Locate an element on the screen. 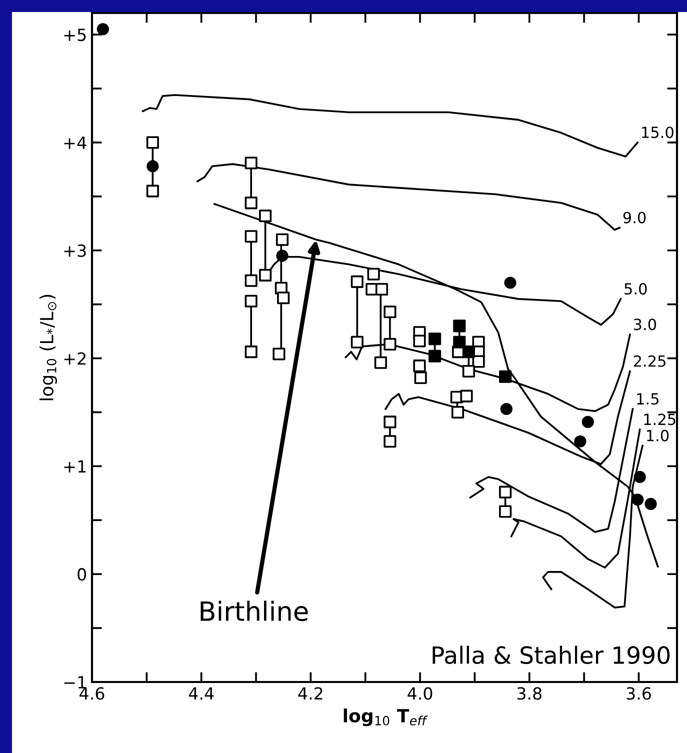  annotation: 2.25 is located at coordinates (650, 361).